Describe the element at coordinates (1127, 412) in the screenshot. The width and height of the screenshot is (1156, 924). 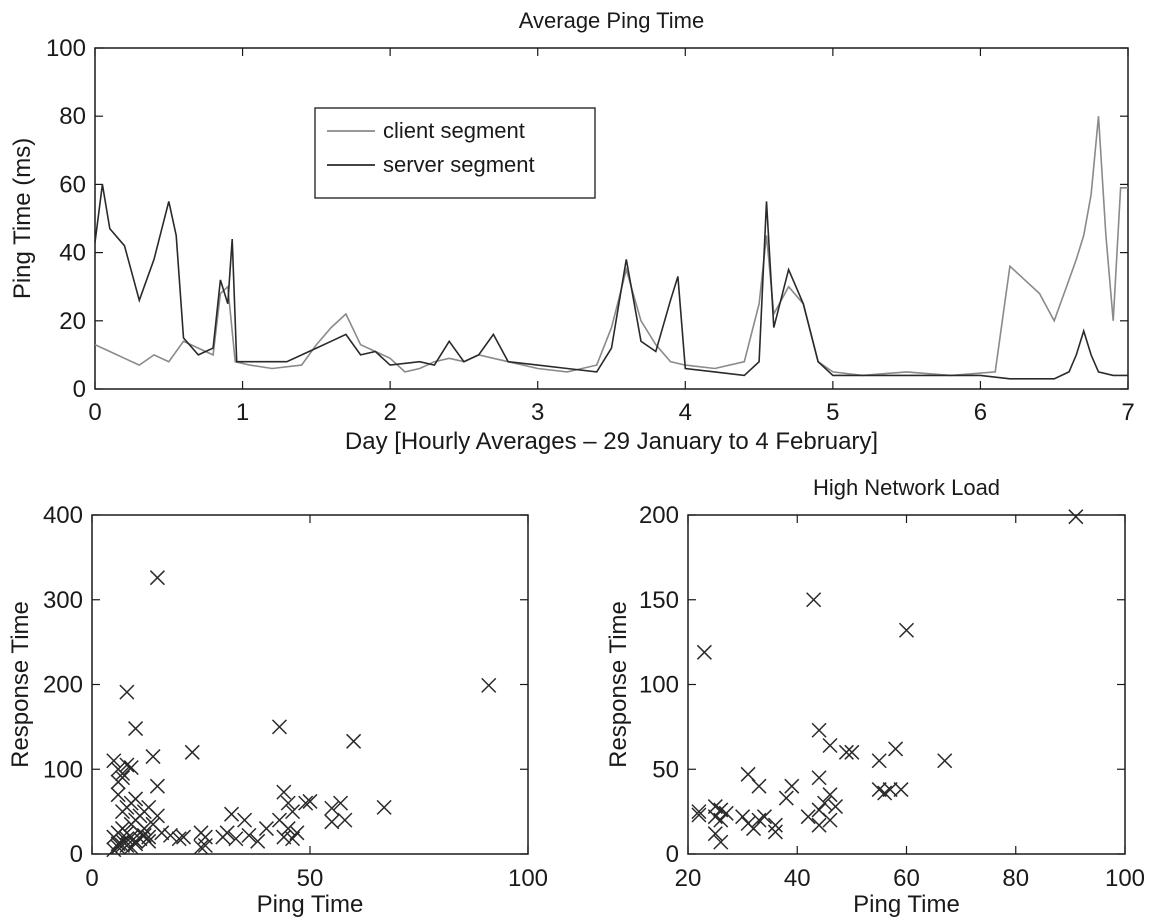
I see `x-tick-label: 7` at that location.